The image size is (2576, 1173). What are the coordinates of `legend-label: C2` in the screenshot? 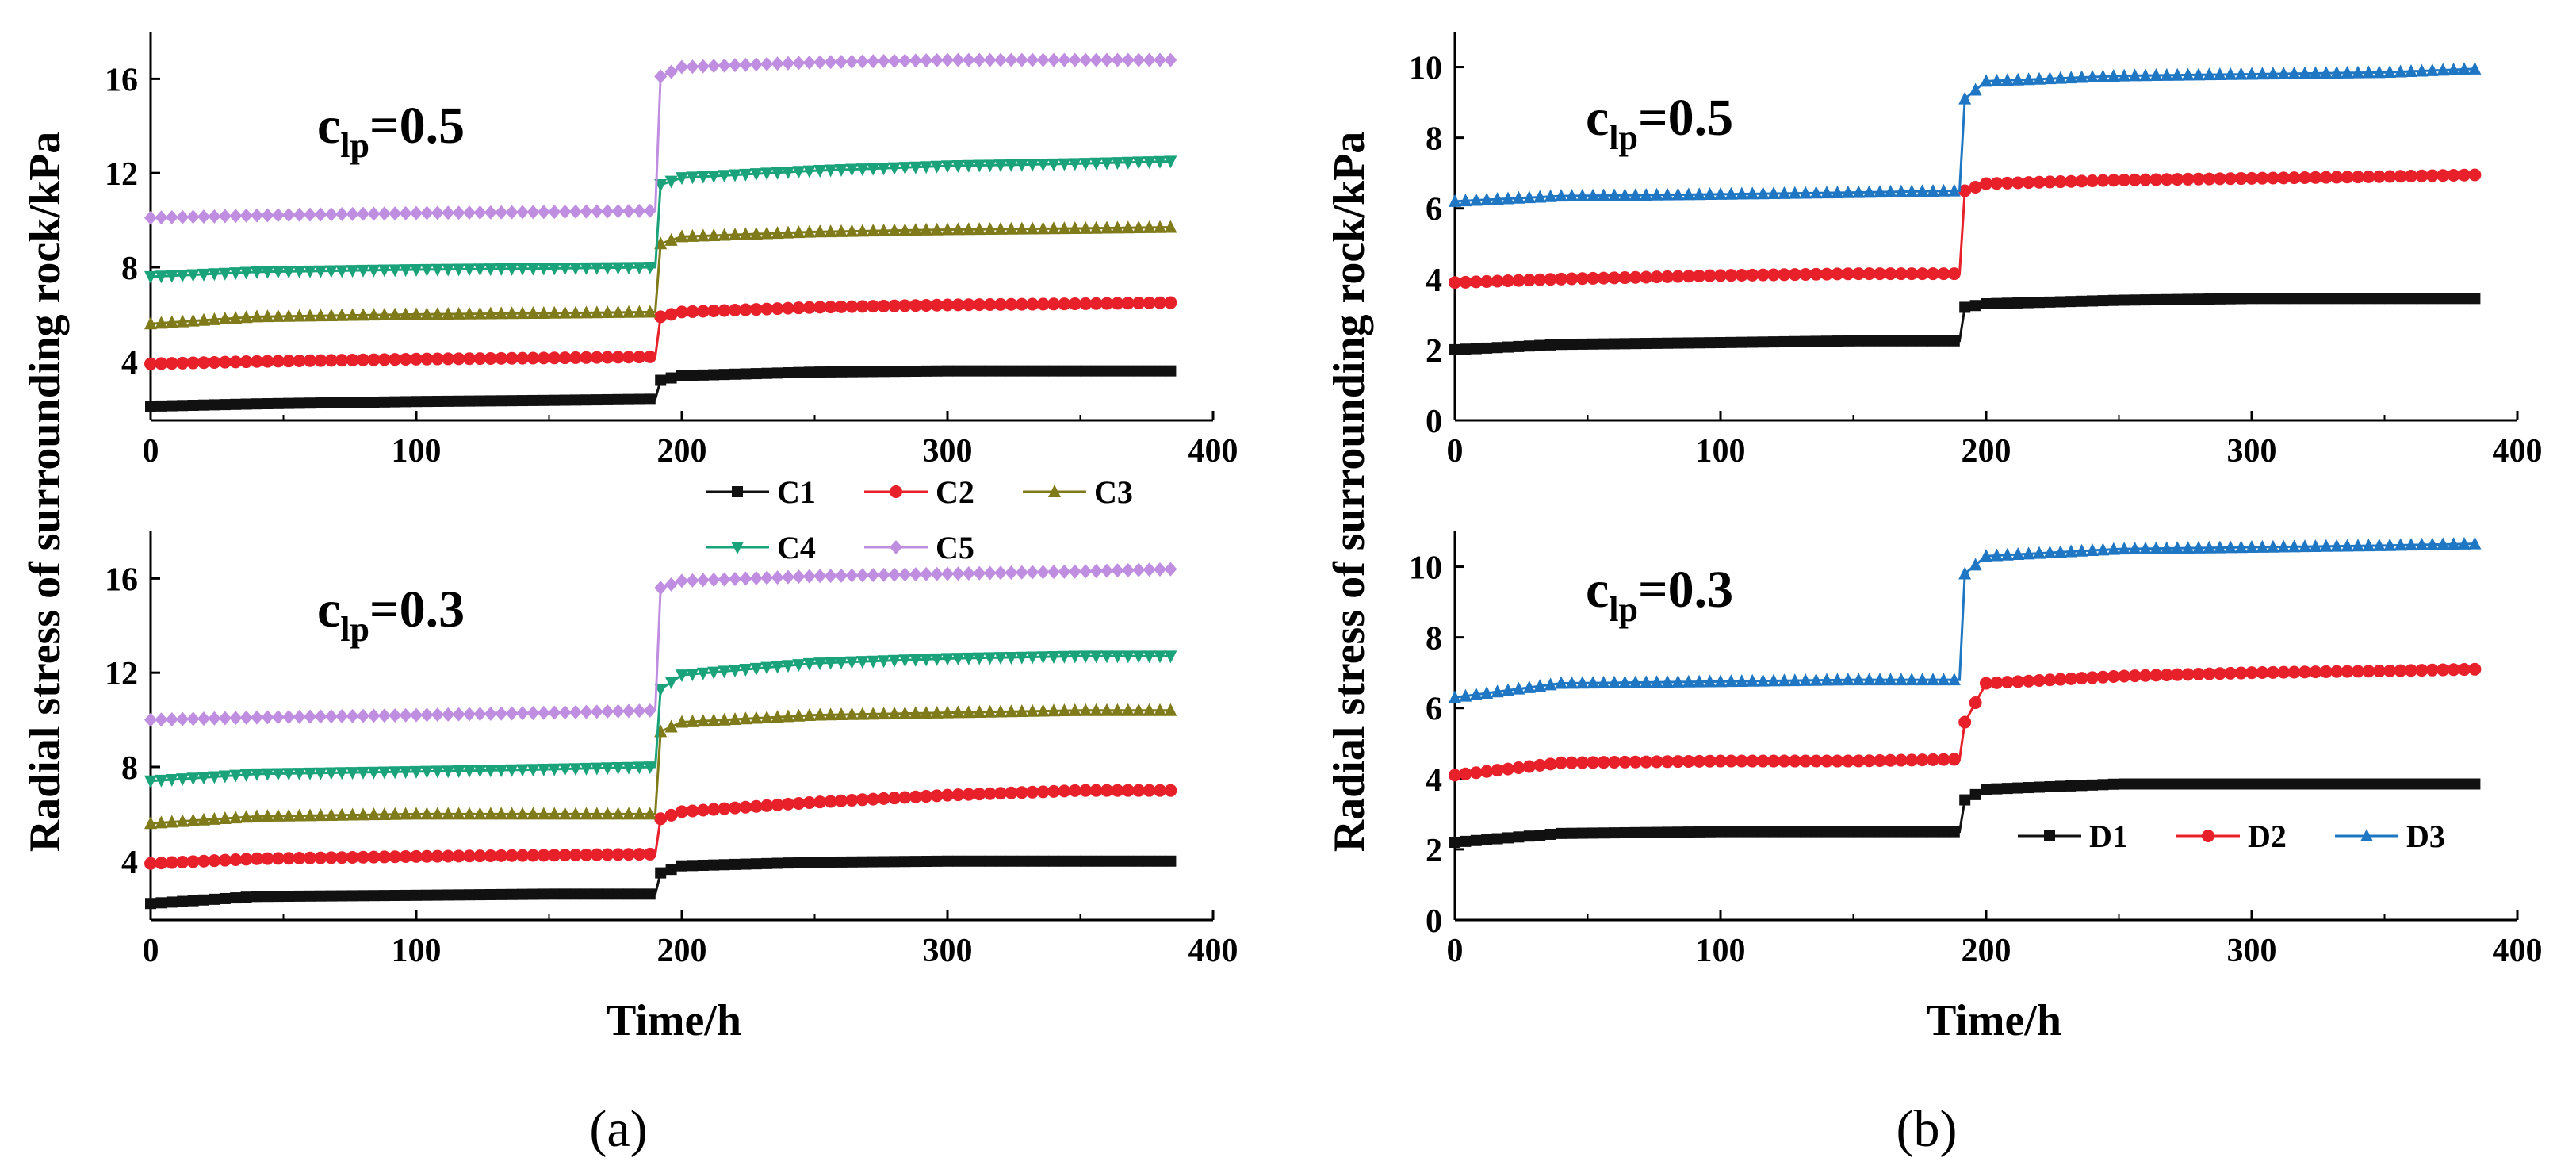 It's located at (955, 492).